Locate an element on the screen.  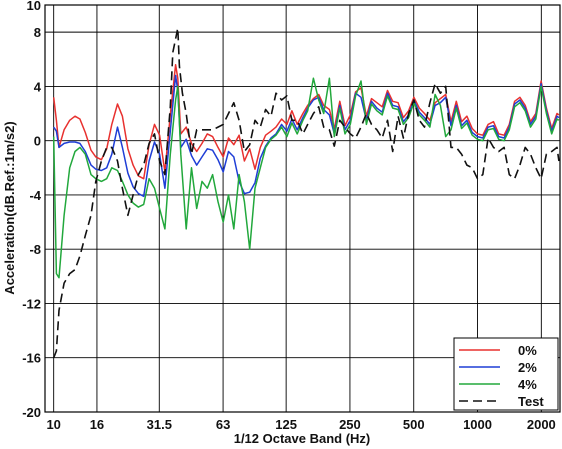
y-tick-label: 8 is located at coordinates (37, 32).